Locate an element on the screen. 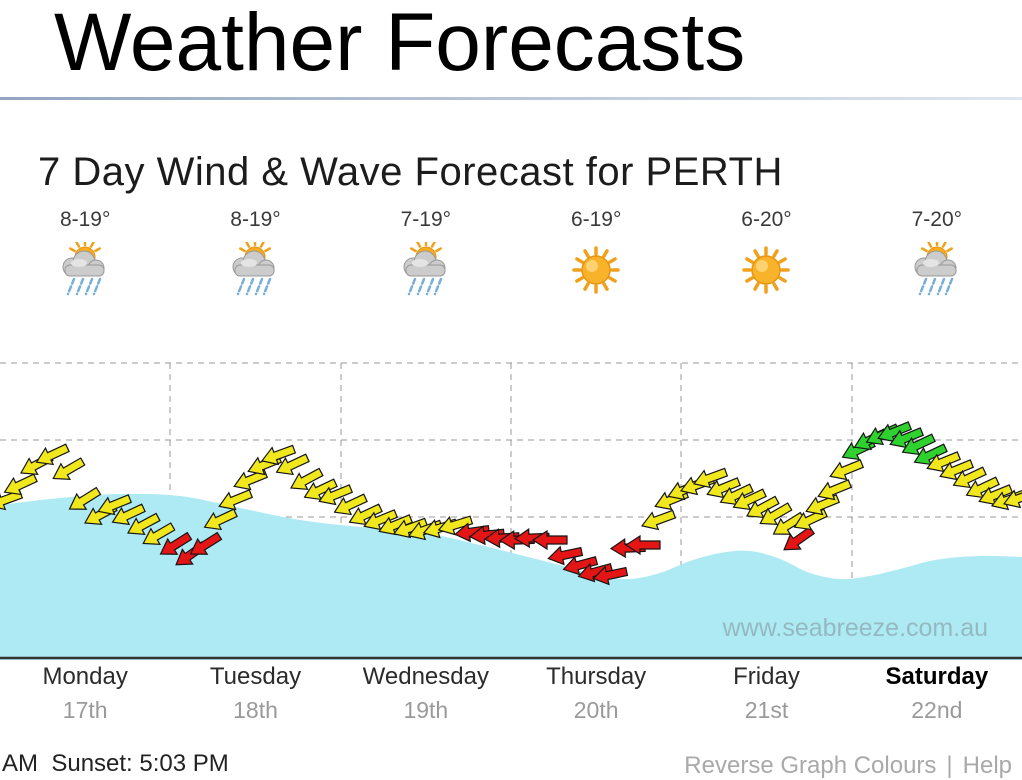 The width and height of the screenshot is (1022, 780). day-name: Monday is located at coordinates (85, 676).